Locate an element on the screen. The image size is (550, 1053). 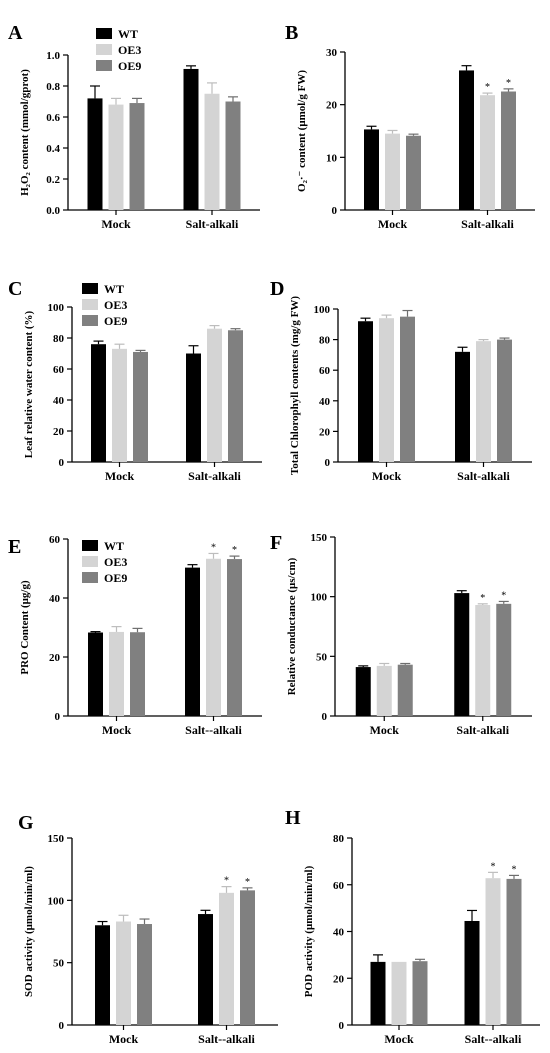
panel-letter: F is located at coordinates (276, 543).